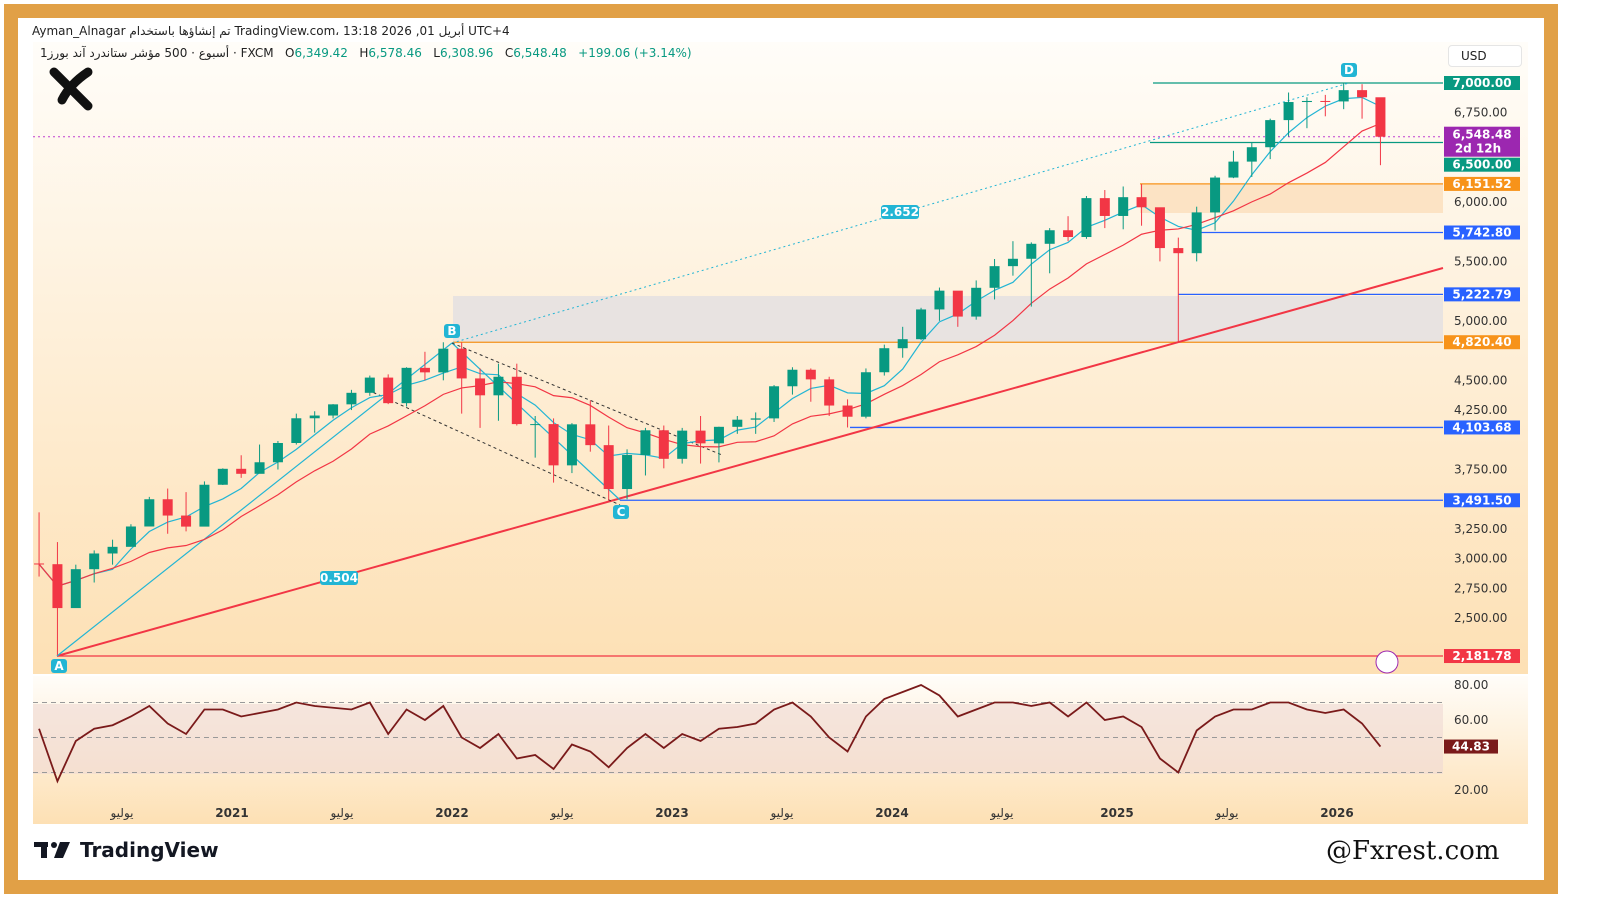  Describe the element at coordinates (1480, 618) in the screenshot. I see `price-tick-label: 2,500.00` at that location.